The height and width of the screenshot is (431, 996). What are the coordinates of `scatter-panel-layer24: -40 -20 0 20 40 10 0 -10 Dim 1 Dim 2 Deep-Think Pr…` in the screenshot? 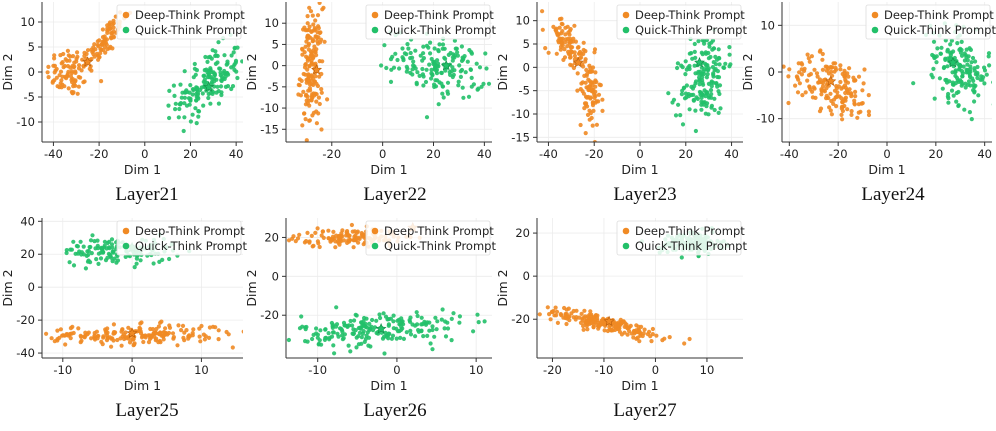 It's located at (868, 103).